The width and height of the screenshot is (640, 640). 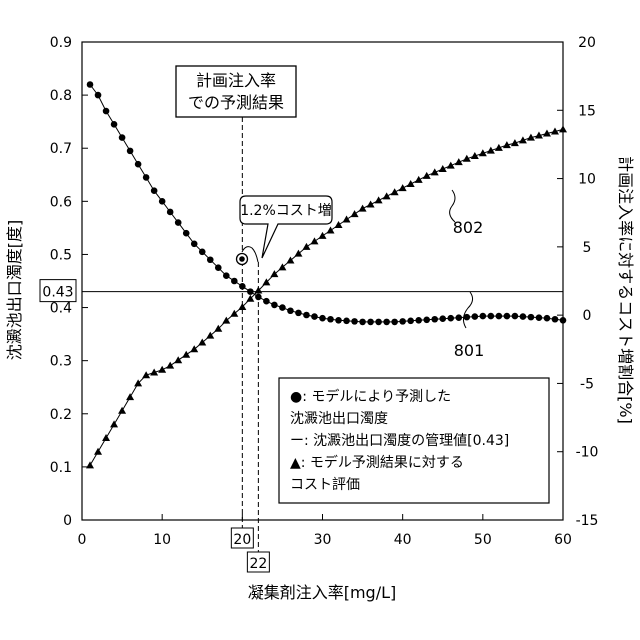 What do you see at coordinates (399, 441) in the screenshot?
I see `legend-line-3: ー: 沈澱池出口濁度の管理値[0.43]` at bounding box center [399, 441].